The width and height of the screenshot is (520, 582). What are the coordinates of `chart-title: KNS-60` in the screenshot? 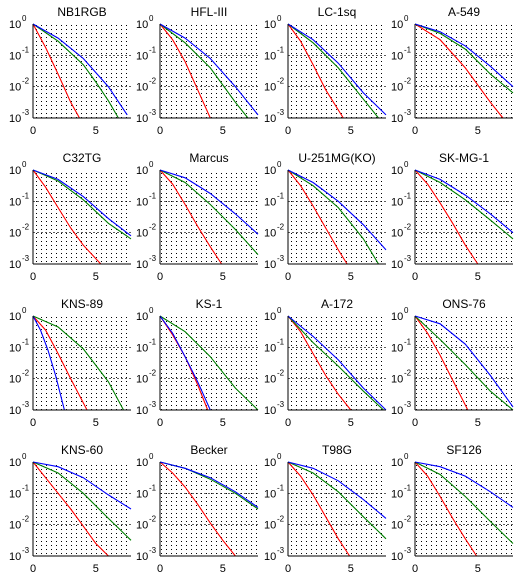 It's located at (82, 450).